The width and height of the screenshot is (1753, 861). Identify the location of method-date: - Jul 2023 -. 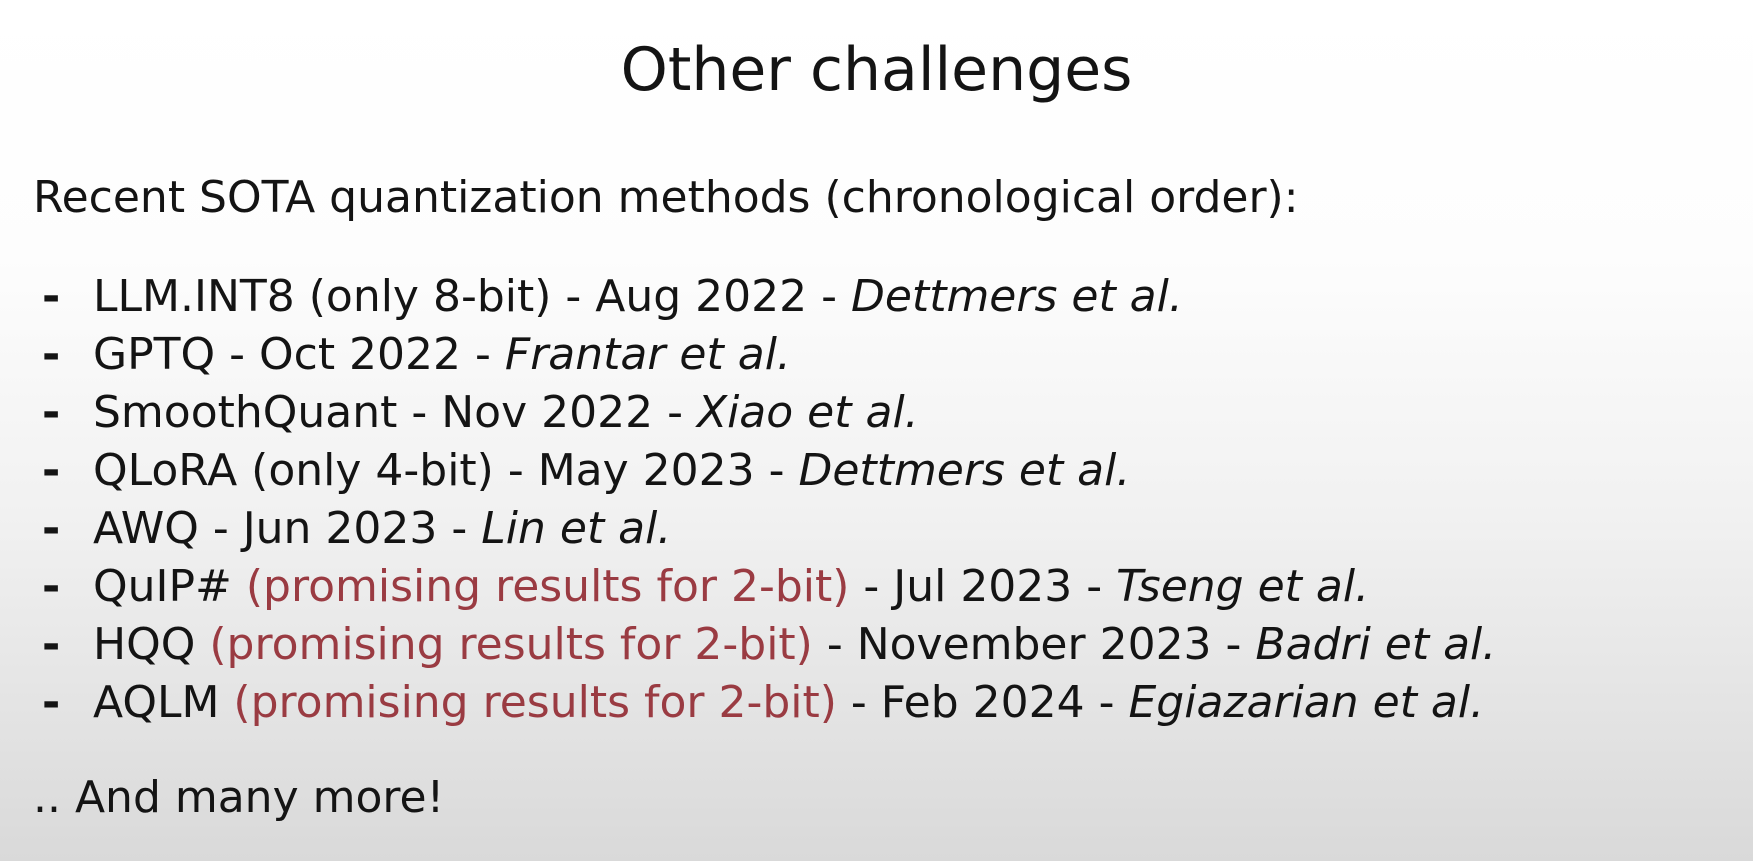
(983, 586).